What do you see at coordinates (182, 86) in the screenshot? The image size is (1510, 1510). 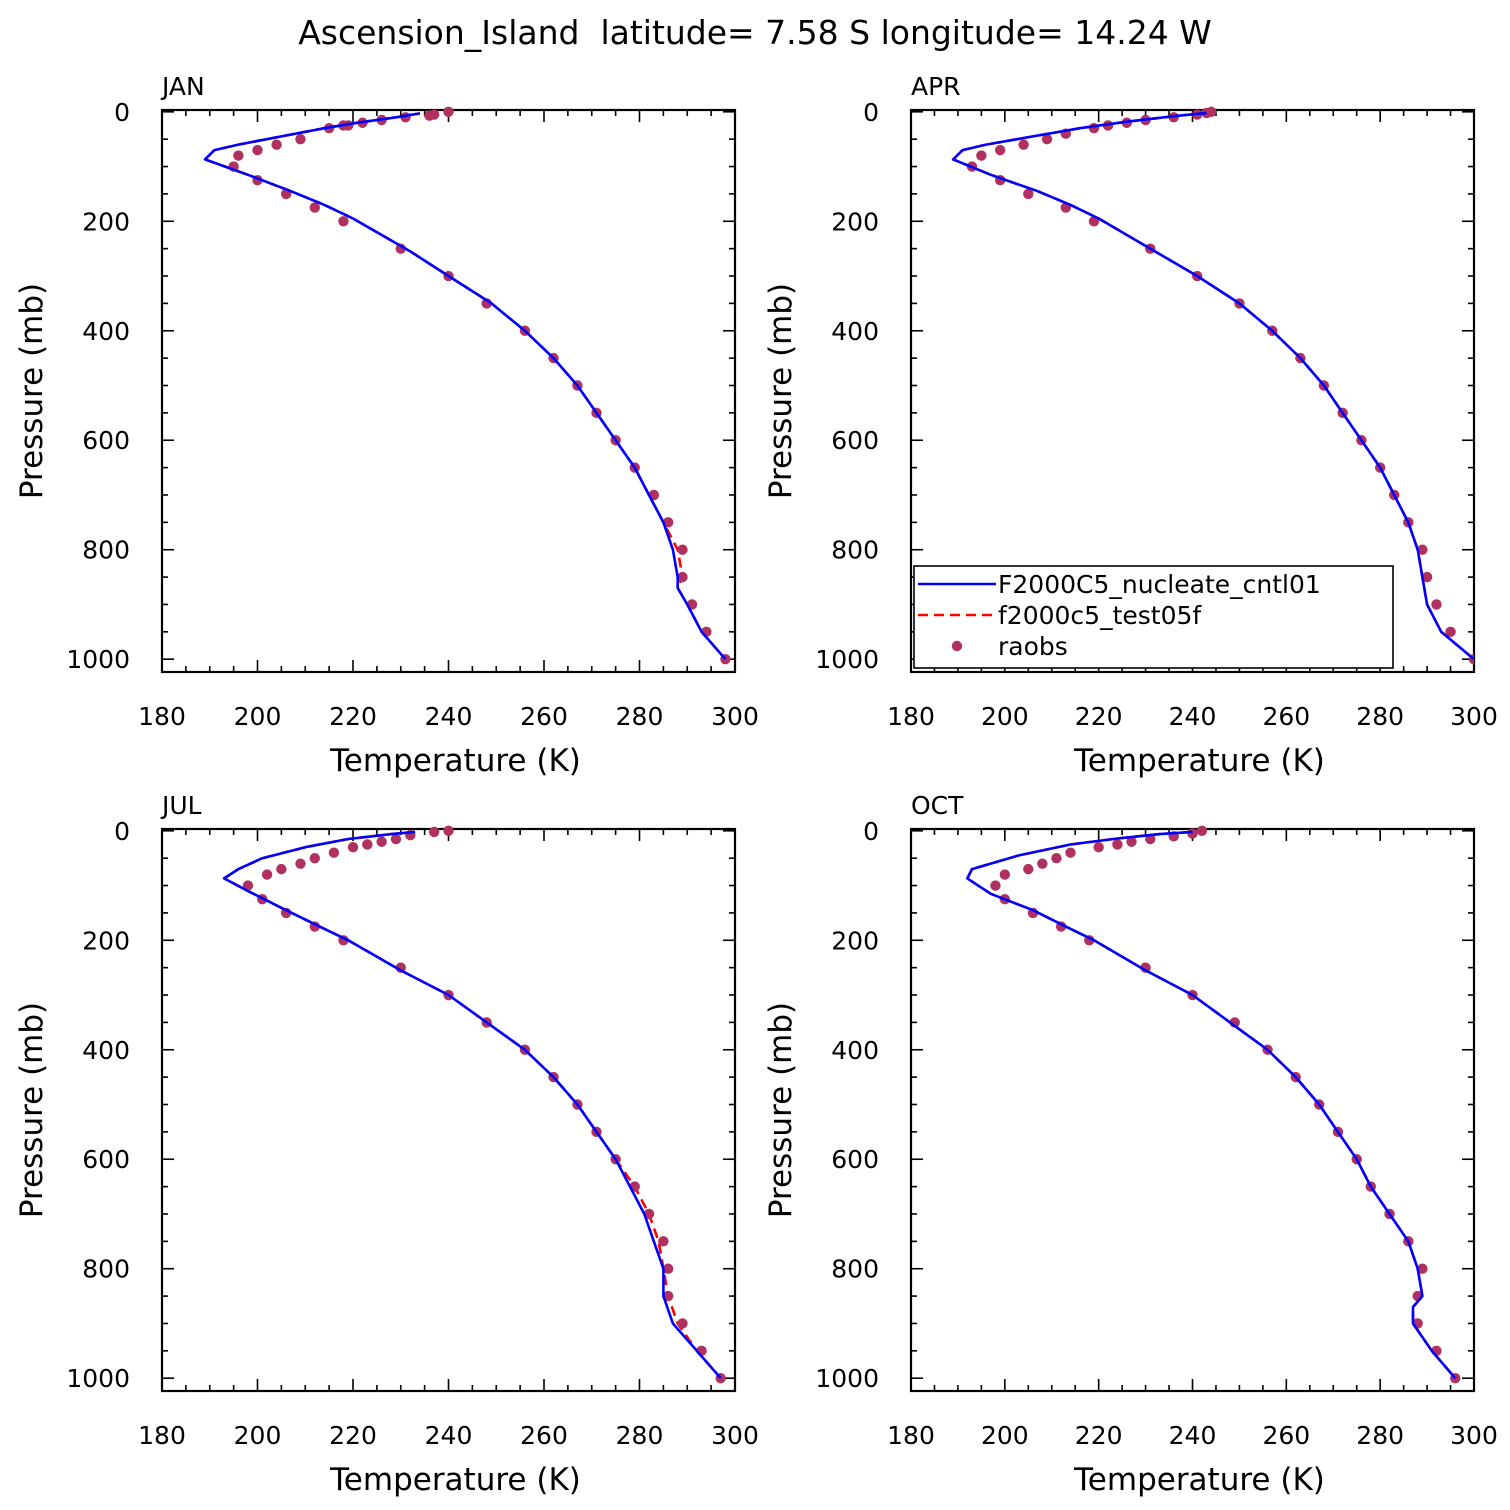 I see `panel-label: JAN` at bounding box center [182, 86].